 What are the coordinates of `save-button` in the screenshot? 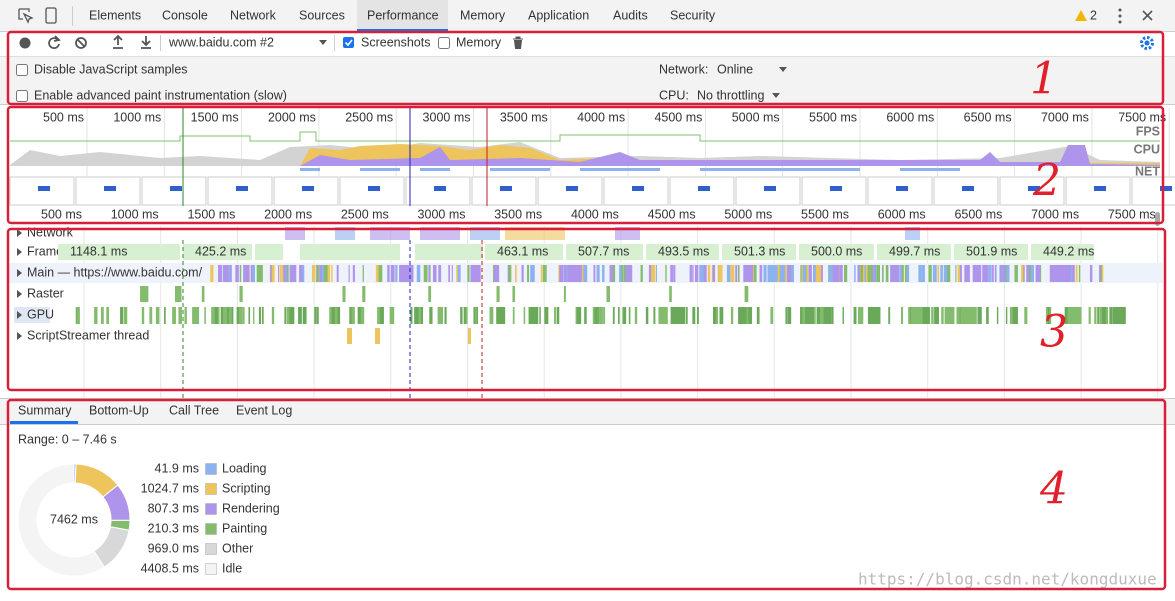 It's located at (146, 42).